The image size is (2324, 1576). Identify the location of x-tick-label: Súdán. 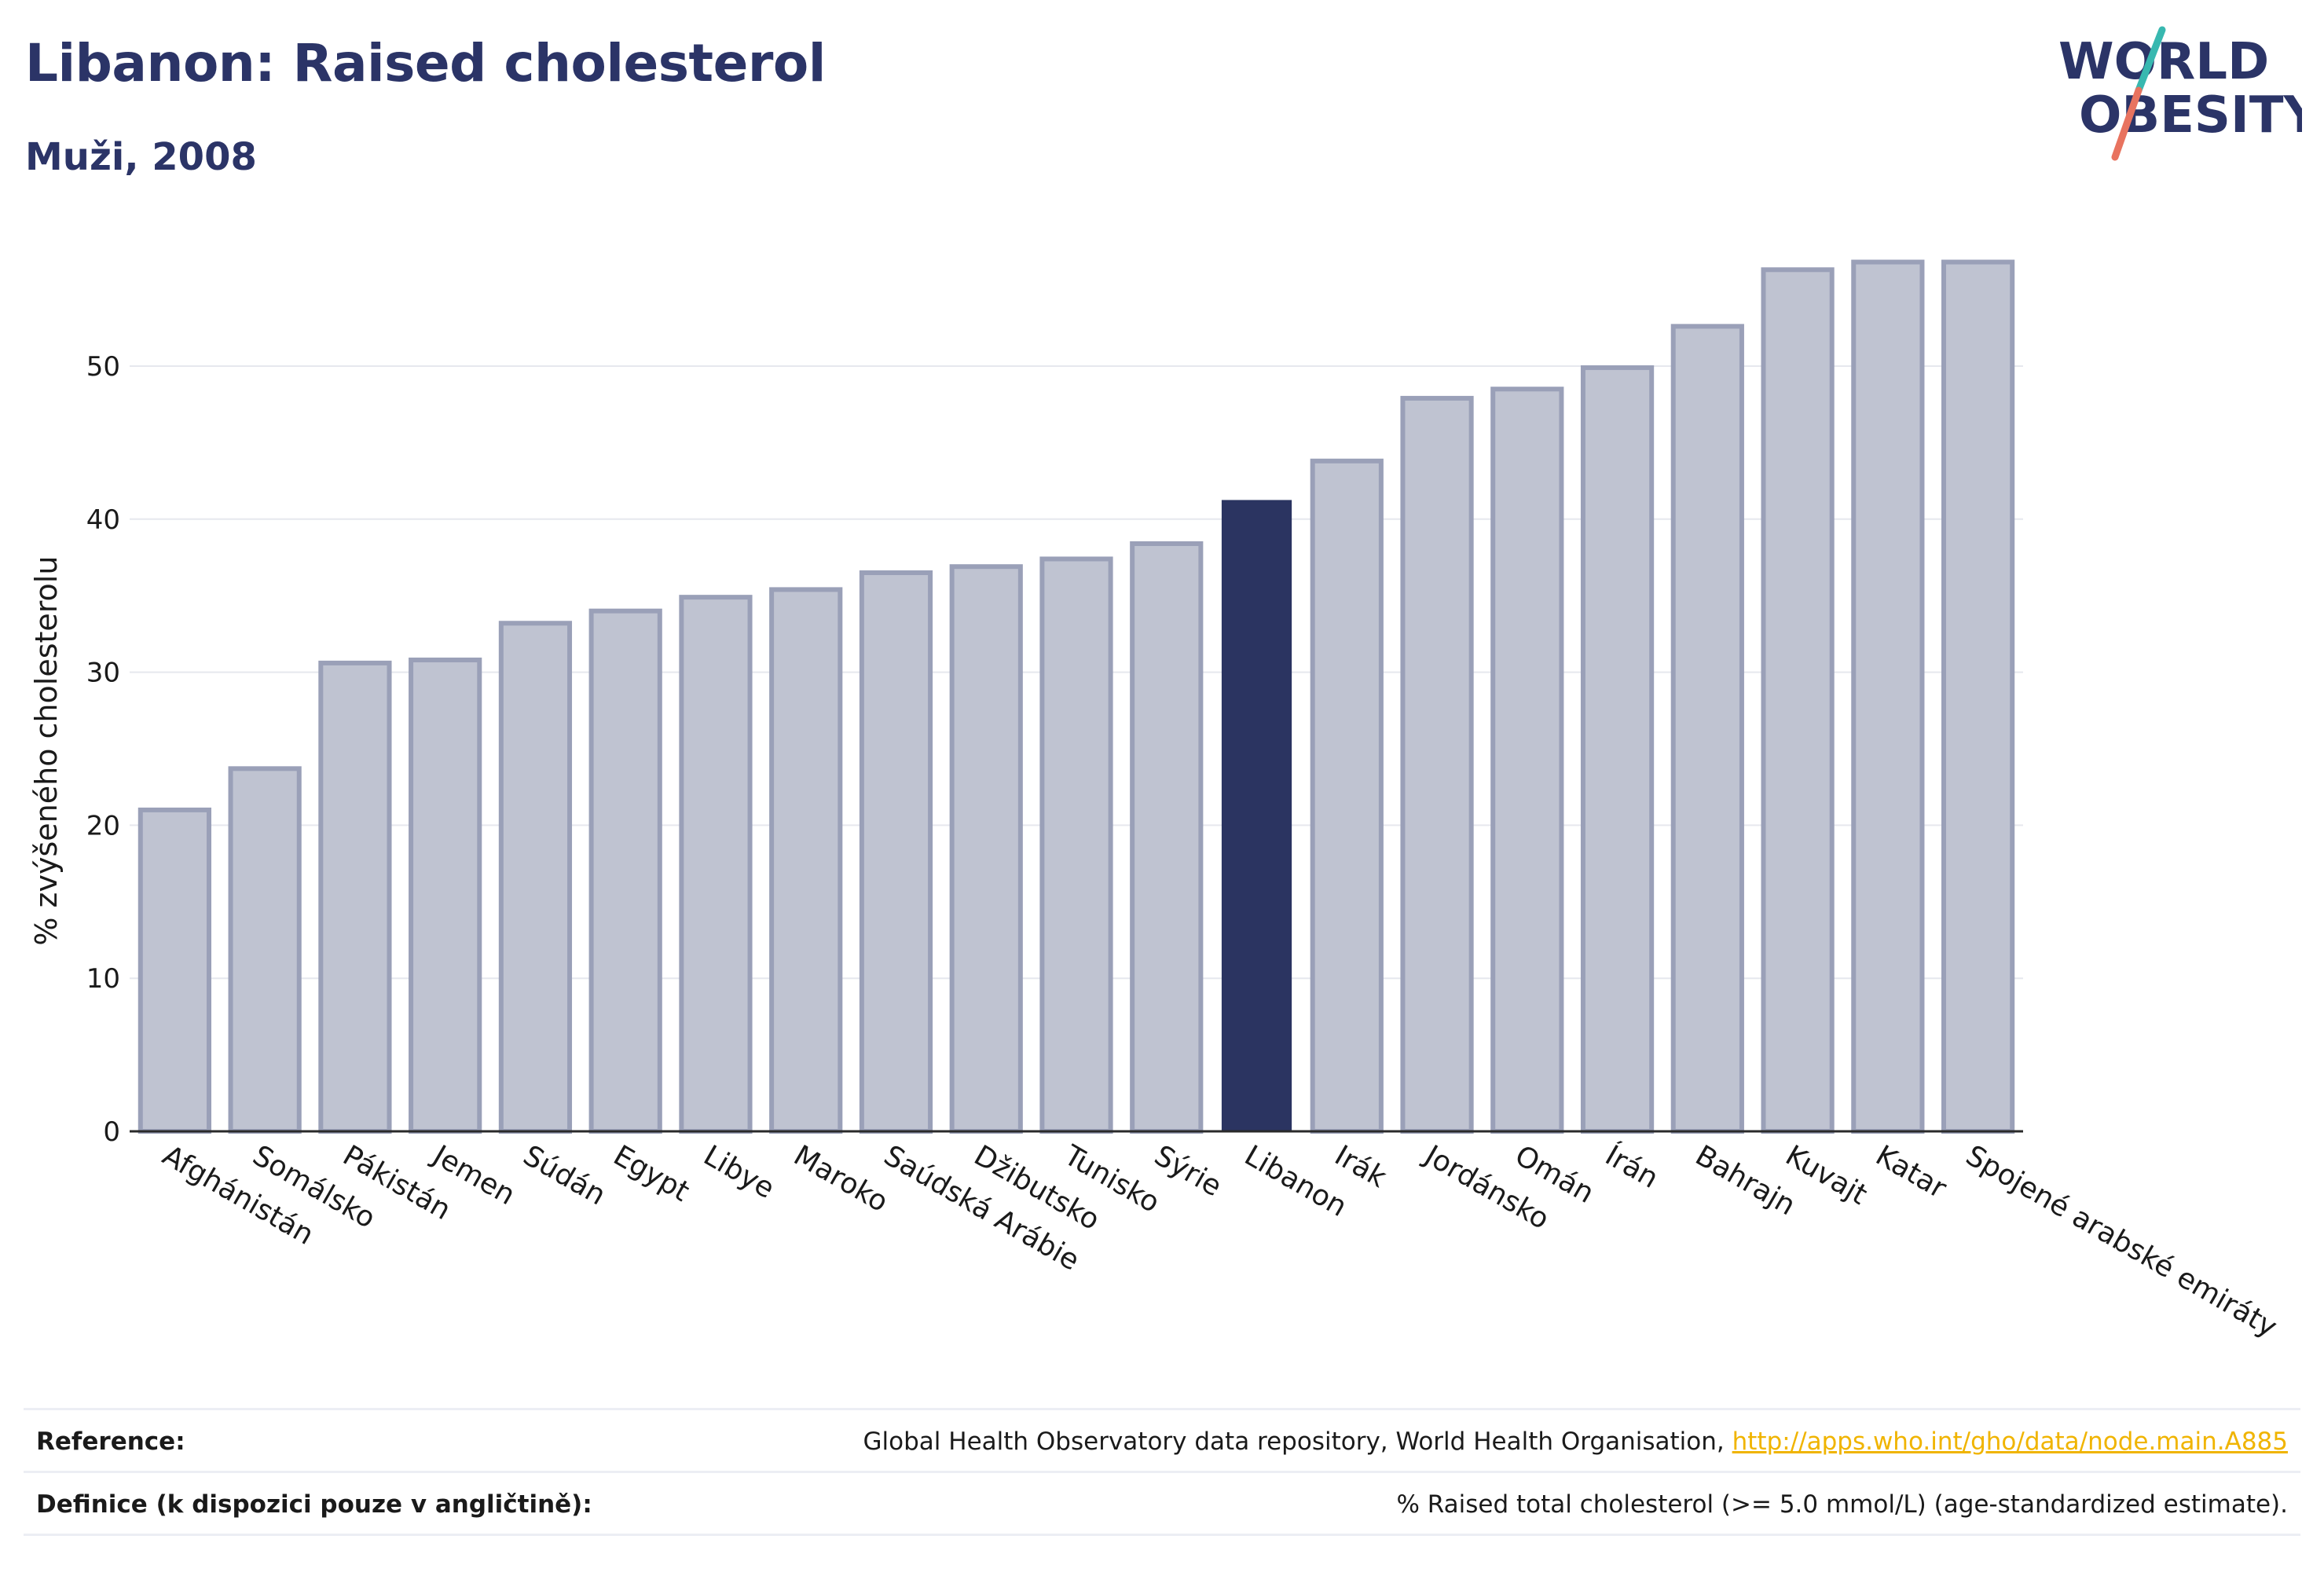
(564, 1175).